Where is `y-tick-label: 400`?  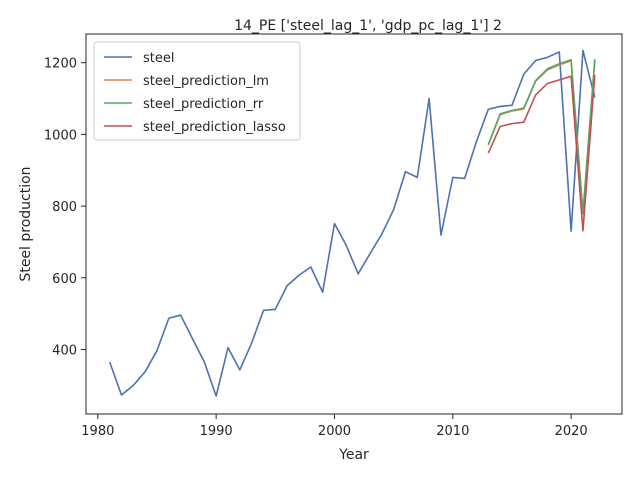
y-tick-label: 400 is located at coordinates (64, 350).